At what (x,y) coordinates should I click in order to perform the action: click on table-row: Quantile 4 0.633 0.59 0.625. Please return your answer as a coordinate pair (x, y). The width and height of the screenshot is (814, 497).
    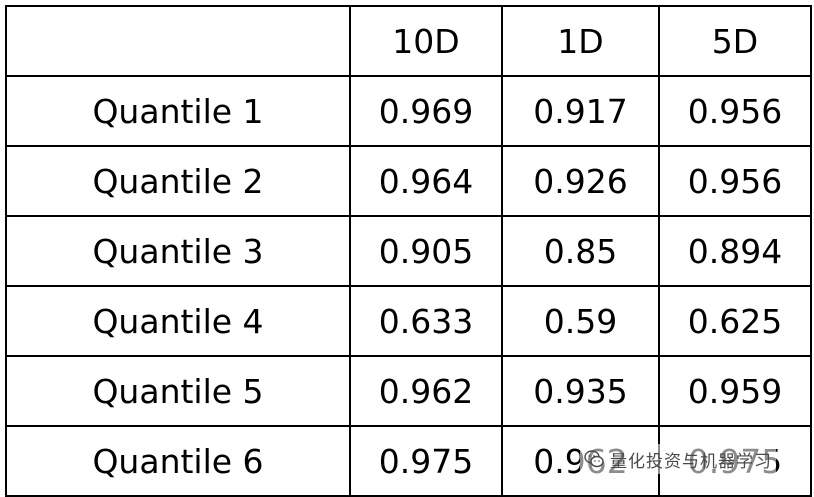
    Looking at the image, I should click on (408, 321).